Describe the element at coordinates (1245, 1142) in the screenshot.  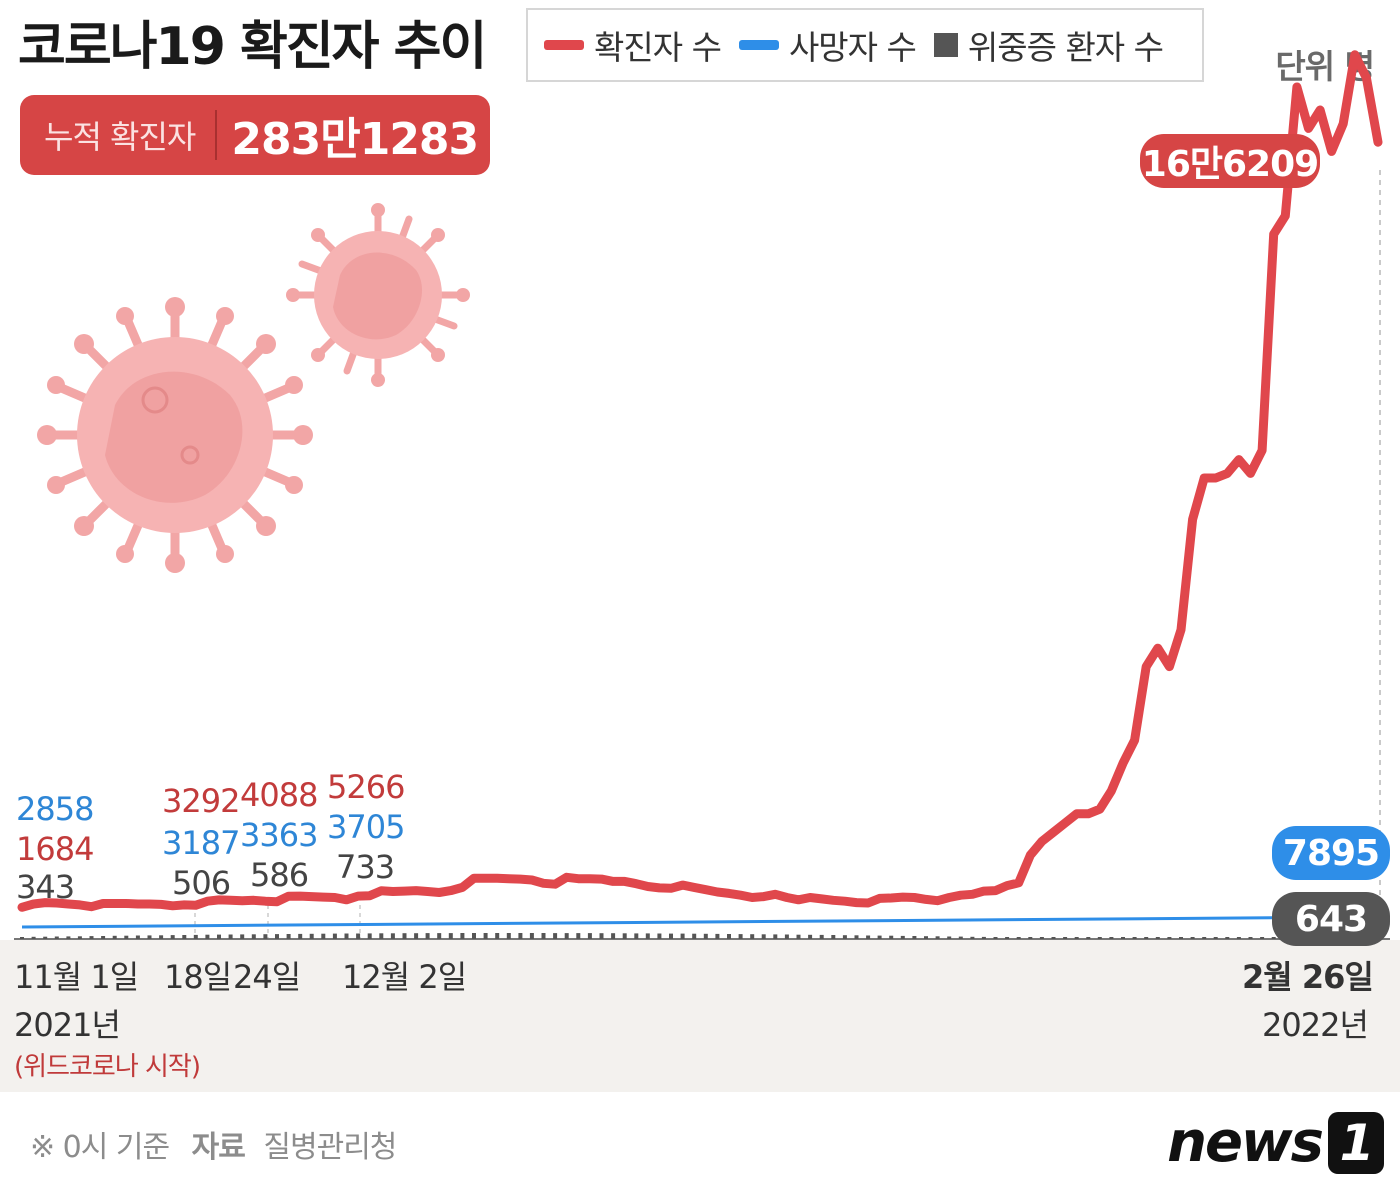
I see `logo-text: news` at that location.